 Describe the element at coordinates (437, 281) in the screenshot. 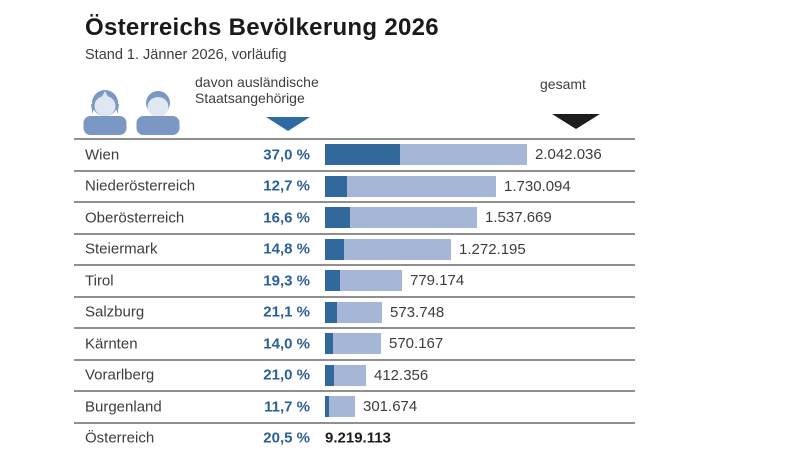

I see `total-population: 779.174` at that location.